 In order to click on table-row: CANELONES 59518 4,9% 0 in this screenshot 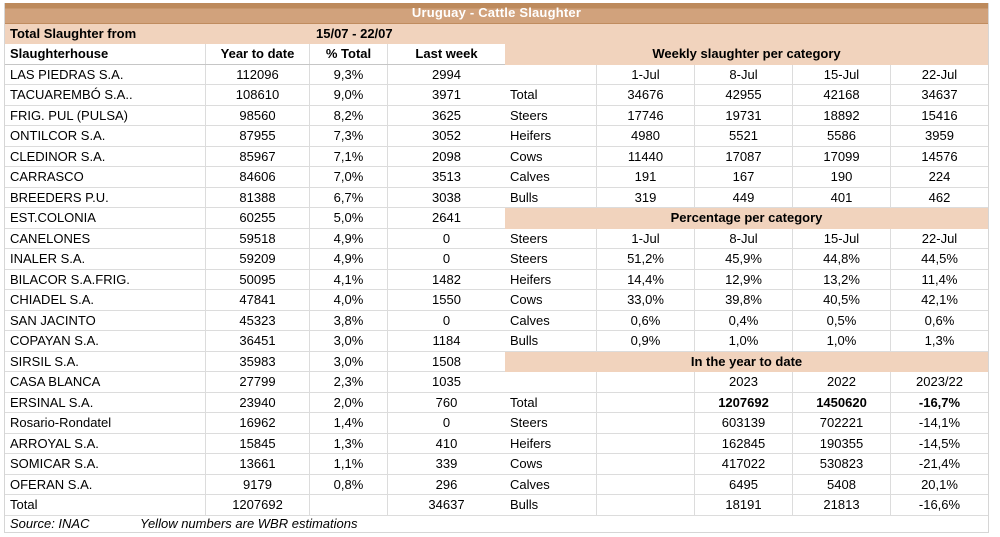, I will do `click(255, 238)`.